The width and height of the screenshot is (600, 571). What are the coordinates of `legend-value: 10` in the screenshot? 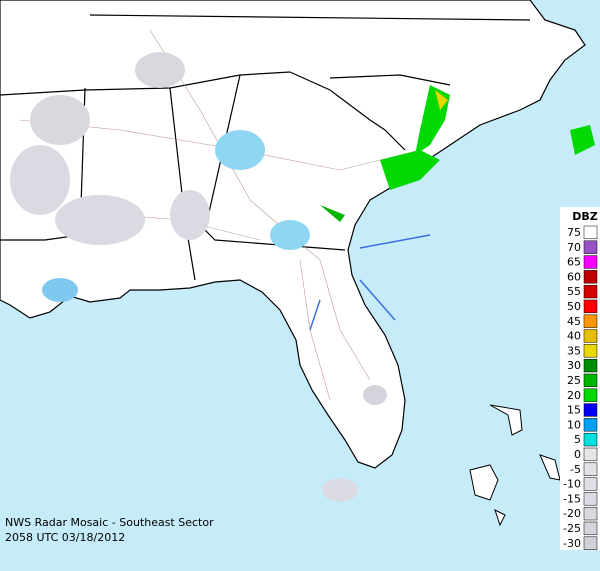 It's located at (574, 424).